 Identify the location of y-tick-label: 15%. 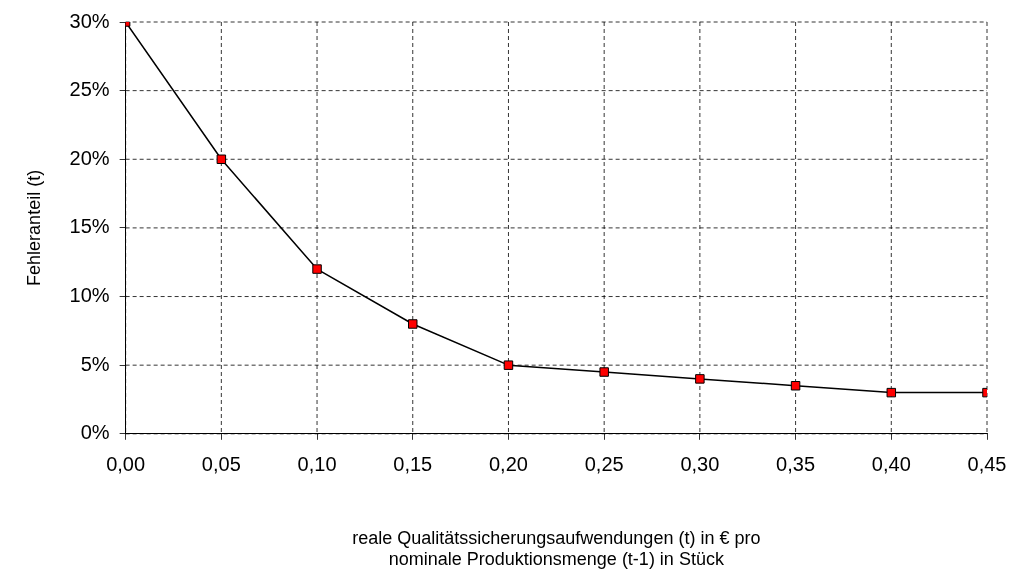
(89, 226).